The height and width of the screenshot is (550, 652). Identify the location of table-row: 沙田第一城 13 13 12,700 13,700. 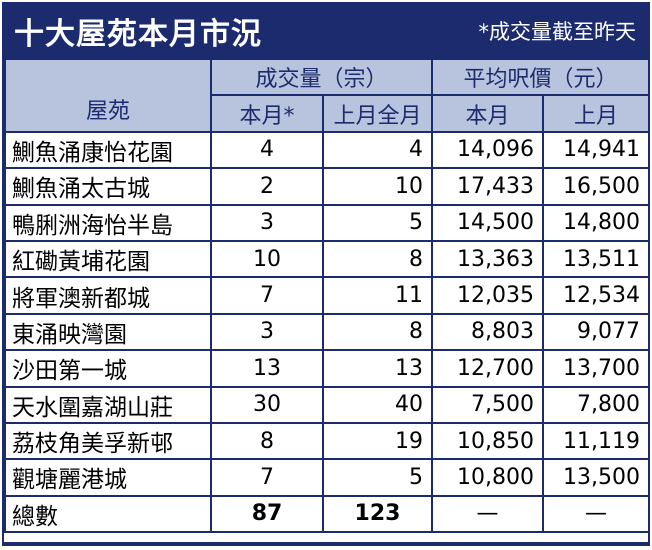
(327, 368).